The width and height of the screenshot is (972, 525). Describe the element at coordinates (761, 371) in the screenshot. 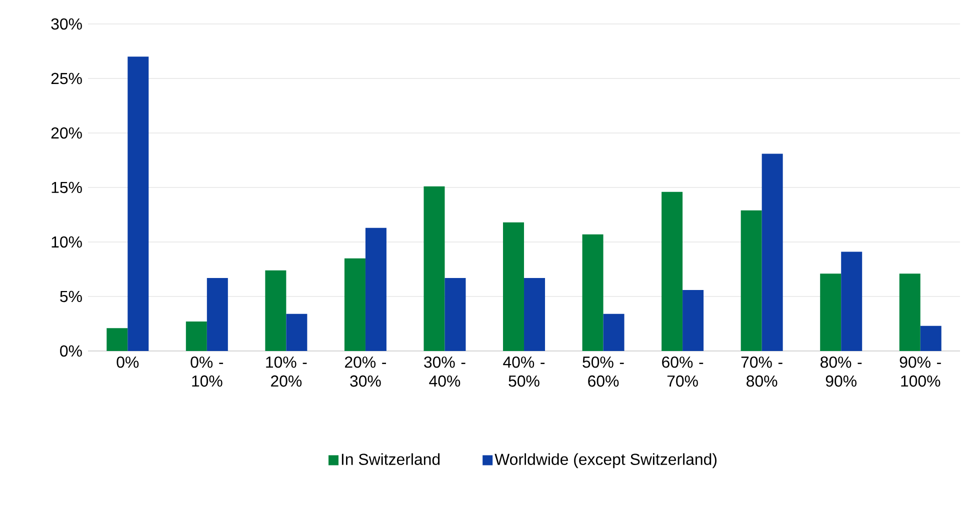

I see `x-tick-label: 70% - 80%` at that location.